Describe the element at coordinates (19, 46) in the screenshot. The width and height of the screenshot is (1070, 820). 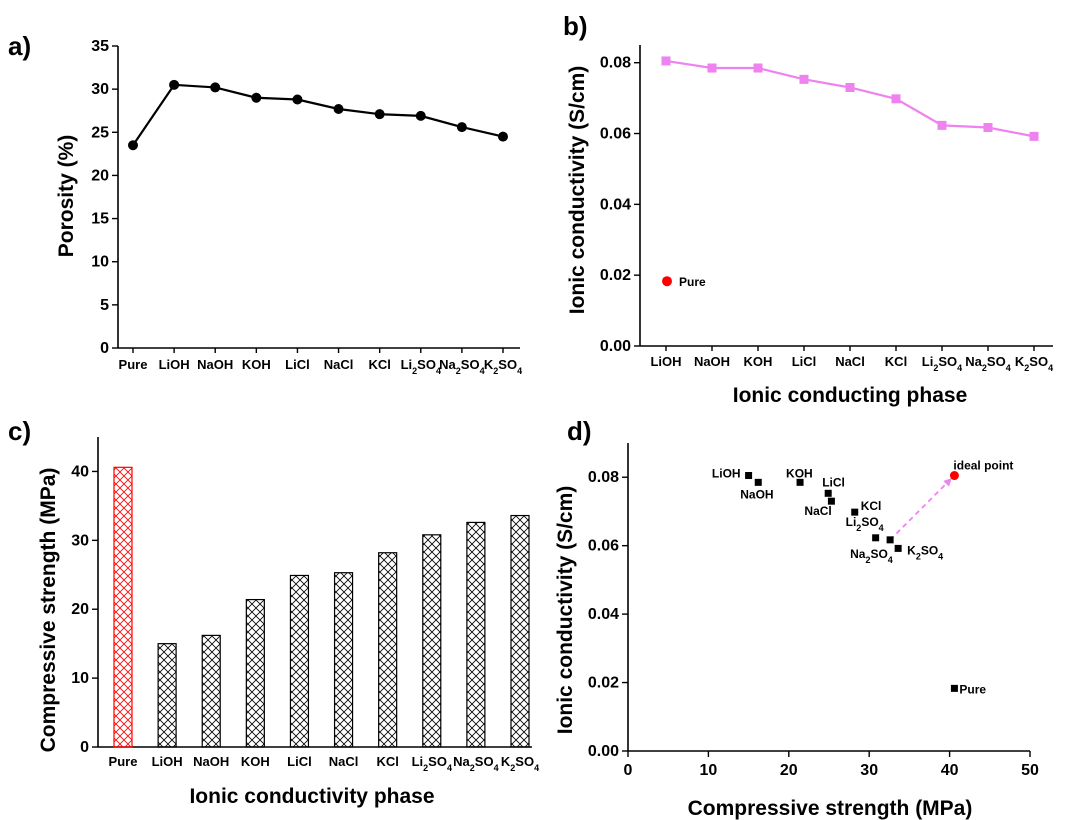
I see `panel-a-label: a)` at that location.